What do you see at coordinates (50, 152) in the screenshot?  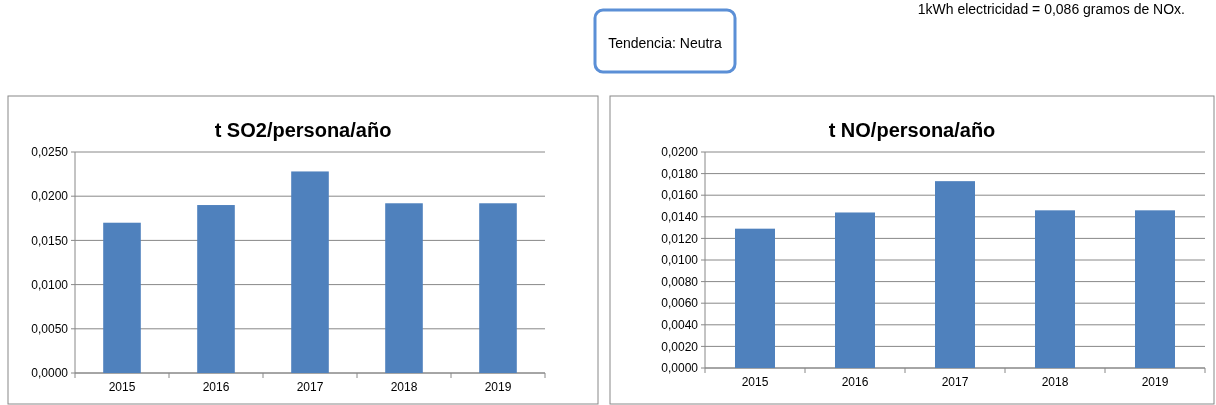 I see `y-tick-label: 0,0250` at bounding box center [50, 152].